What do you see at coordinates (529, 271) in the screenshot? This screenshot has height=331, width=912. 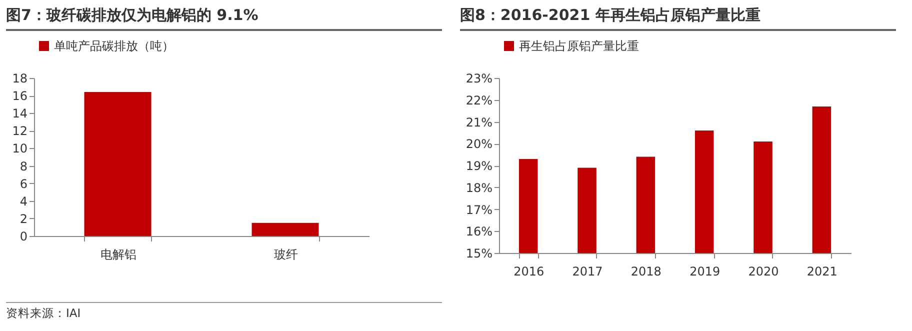 I see `x-tick-label: 2016` at bounding box center [529, 271].